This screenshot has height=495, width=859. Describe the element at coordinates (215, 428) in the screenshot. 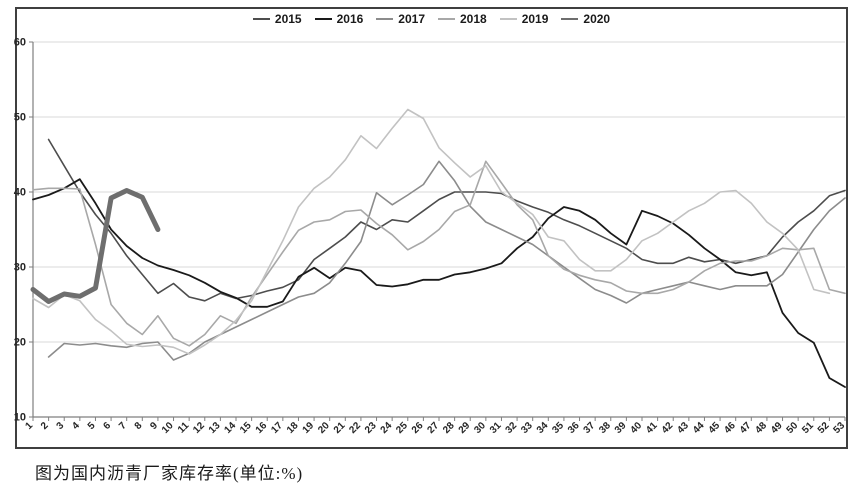

I see `x-tick-label: 13` at that location.